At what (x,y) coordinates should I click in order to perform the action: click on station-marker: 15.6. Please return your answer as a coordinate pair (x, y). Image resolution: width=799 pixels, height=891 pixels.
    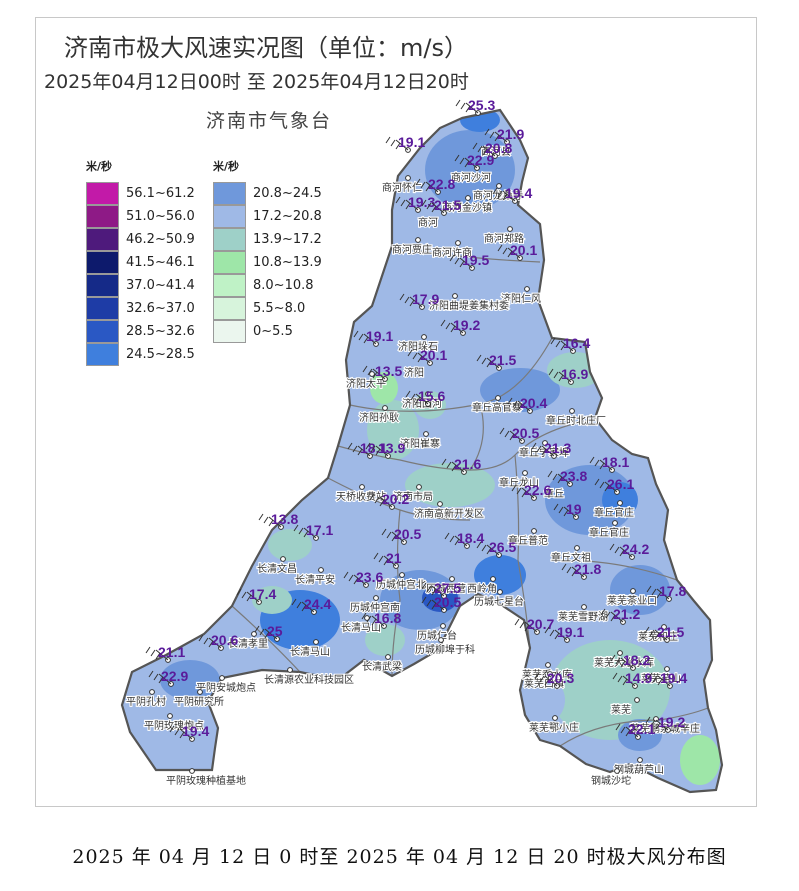
    Looking at the image, I should click on (425, 397).